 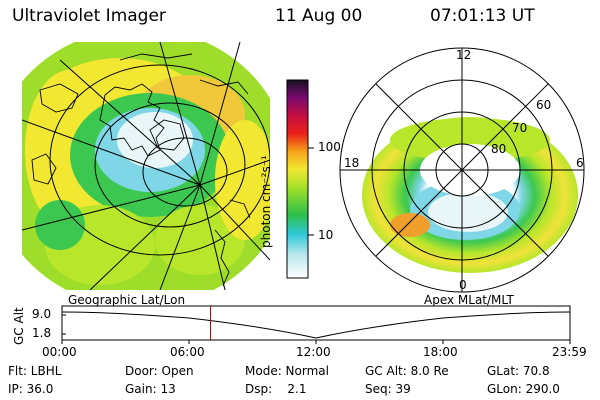 I want to click on timeline-xtick-0600: 06:00, so click(x=187, y=352).